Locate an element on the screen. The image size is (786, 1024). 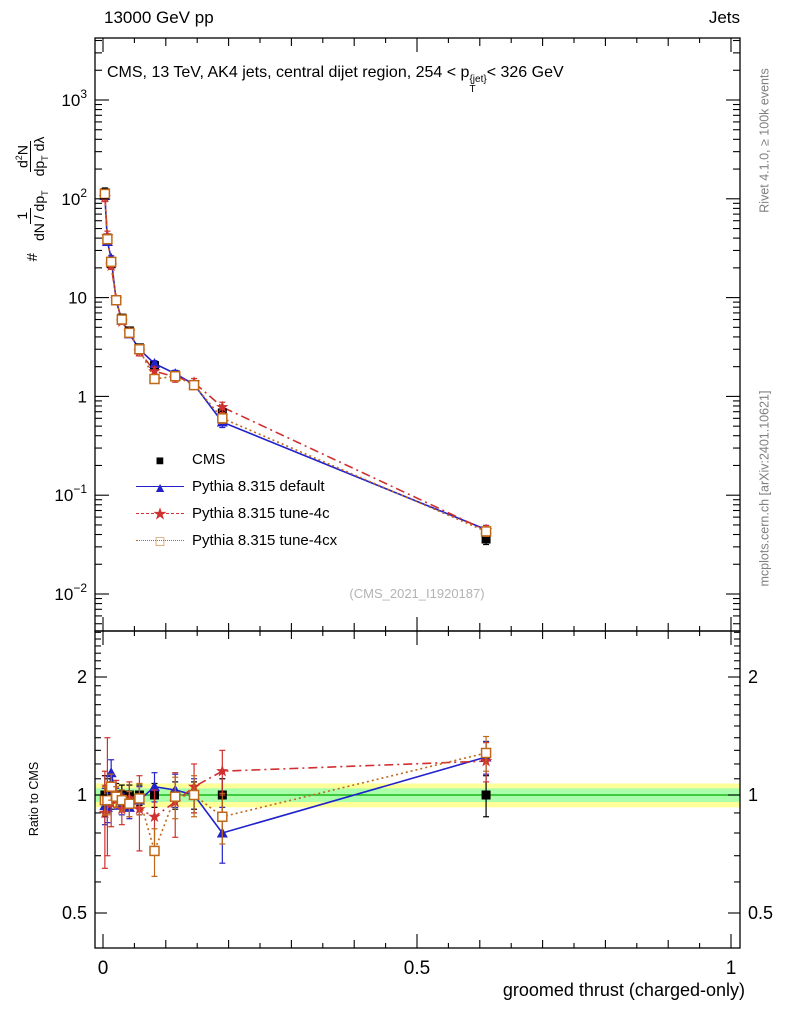
triangle-marker-icon: ▲ is located at coordinates (160, 486).